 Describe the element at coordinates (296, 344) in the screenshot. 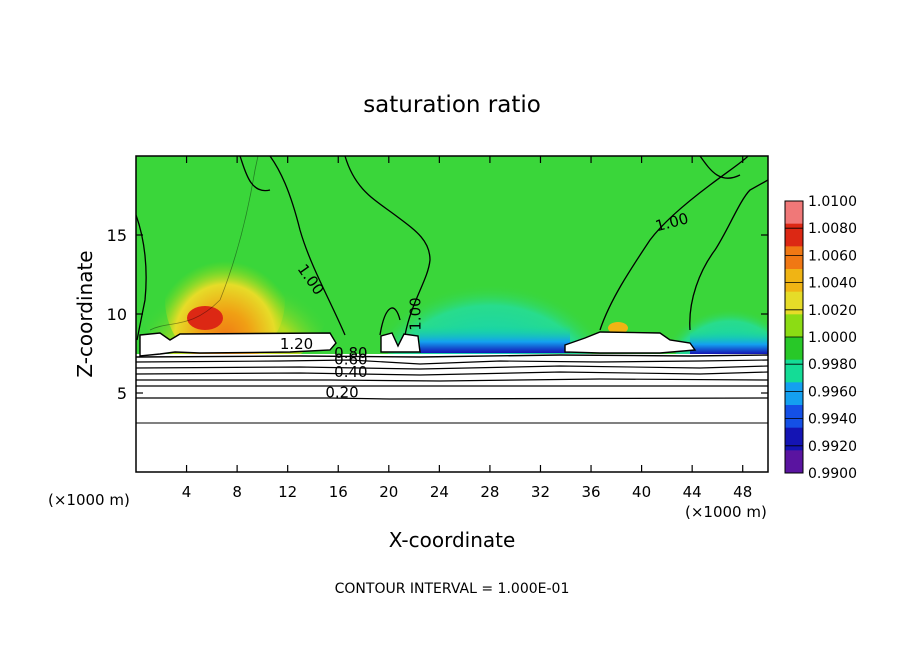

I see `contour-label: 1.20` at that location.